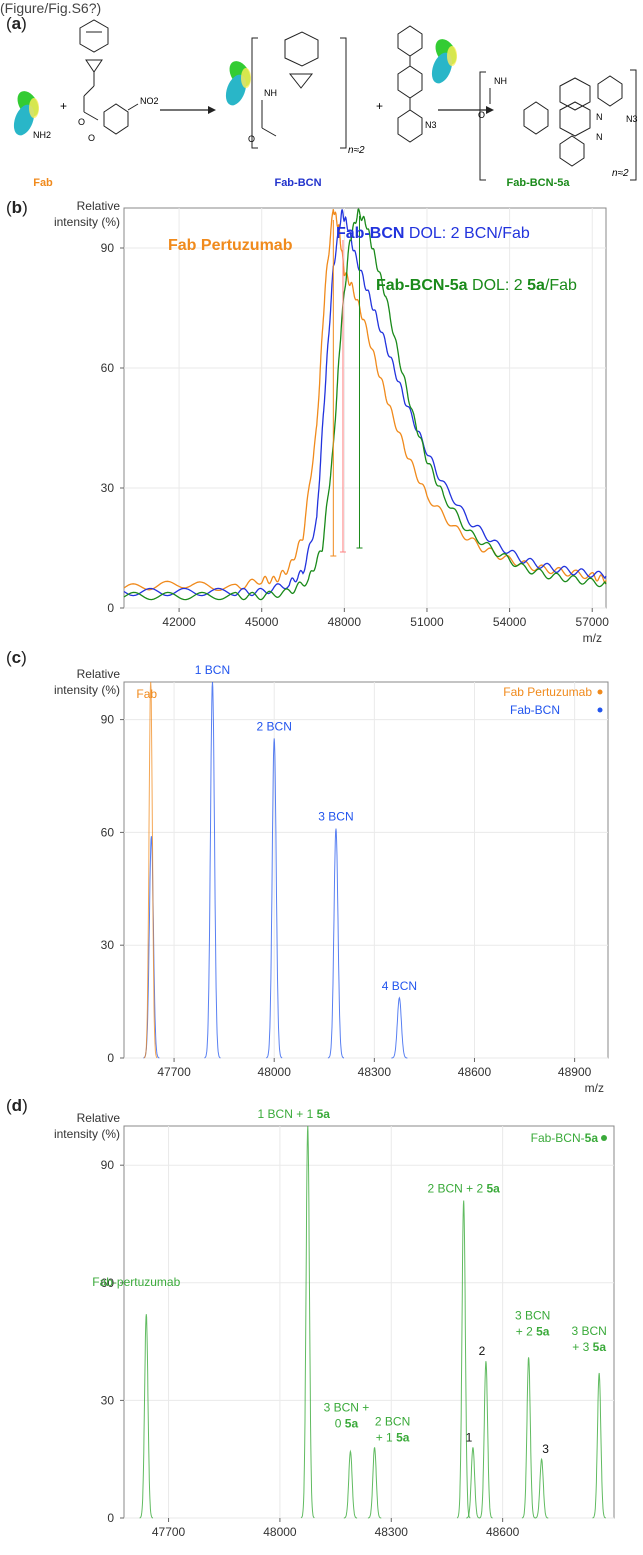  What do you see at coordinates (347, 1423) in the screenshot?
I see `label-line-1: 0 5a` at bounding box center [347, 1423].